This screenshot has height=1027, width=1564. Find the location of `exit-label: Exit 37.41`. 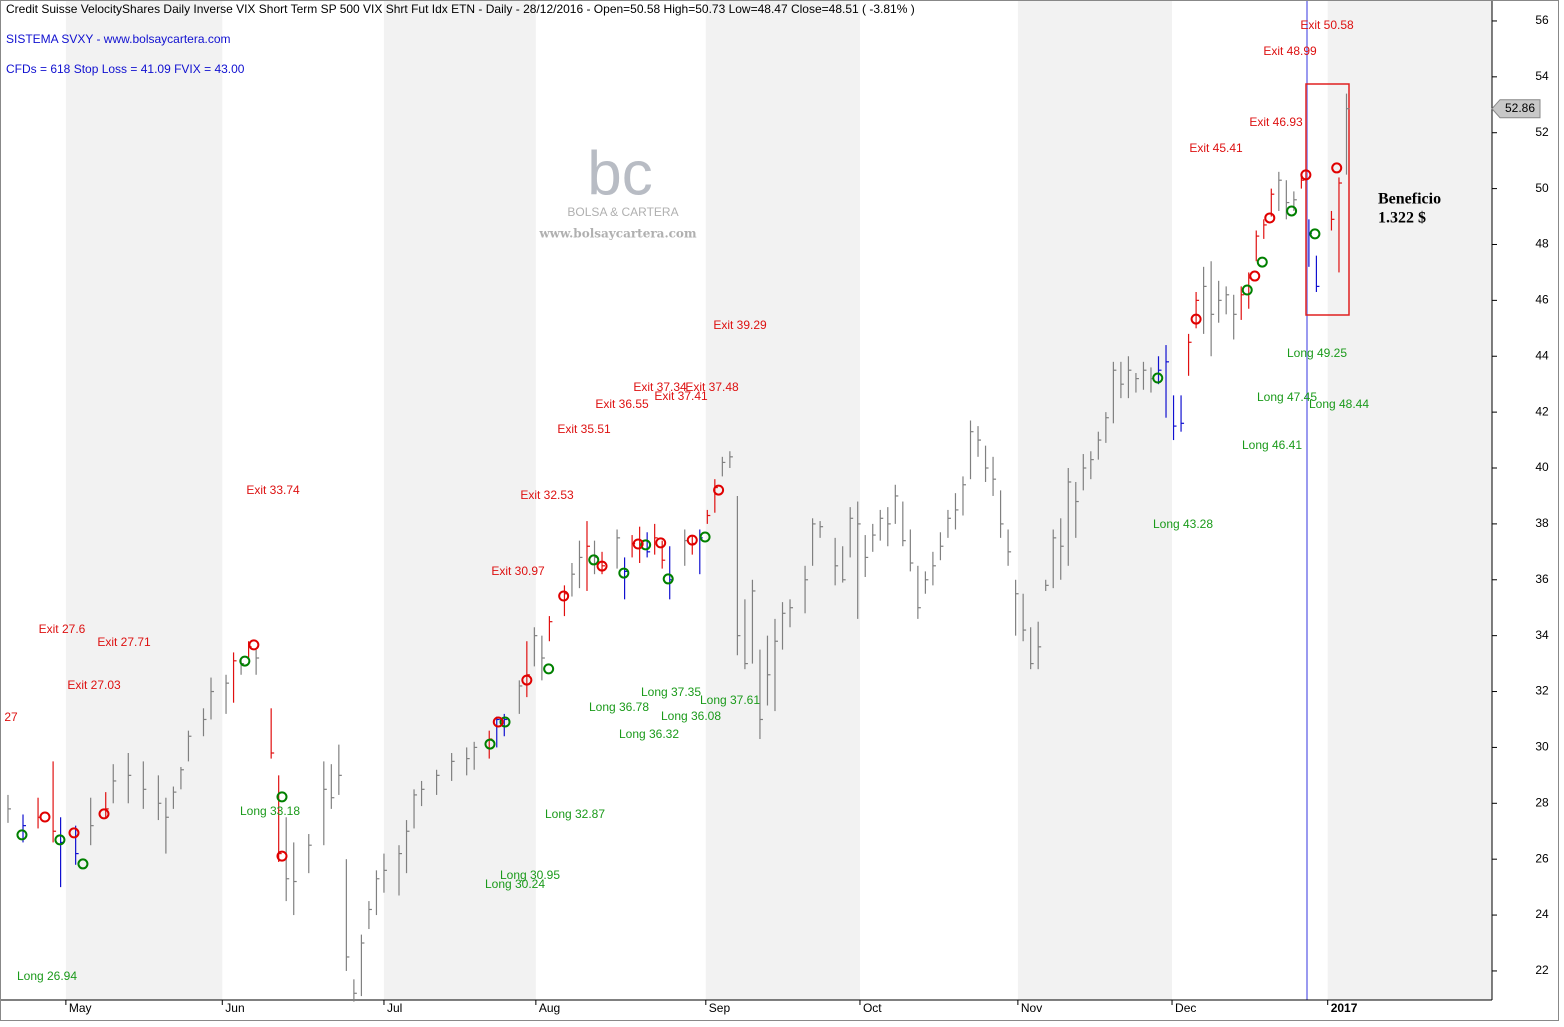

exit-label: Exit 37.41 is located at coordinates (681, 396).